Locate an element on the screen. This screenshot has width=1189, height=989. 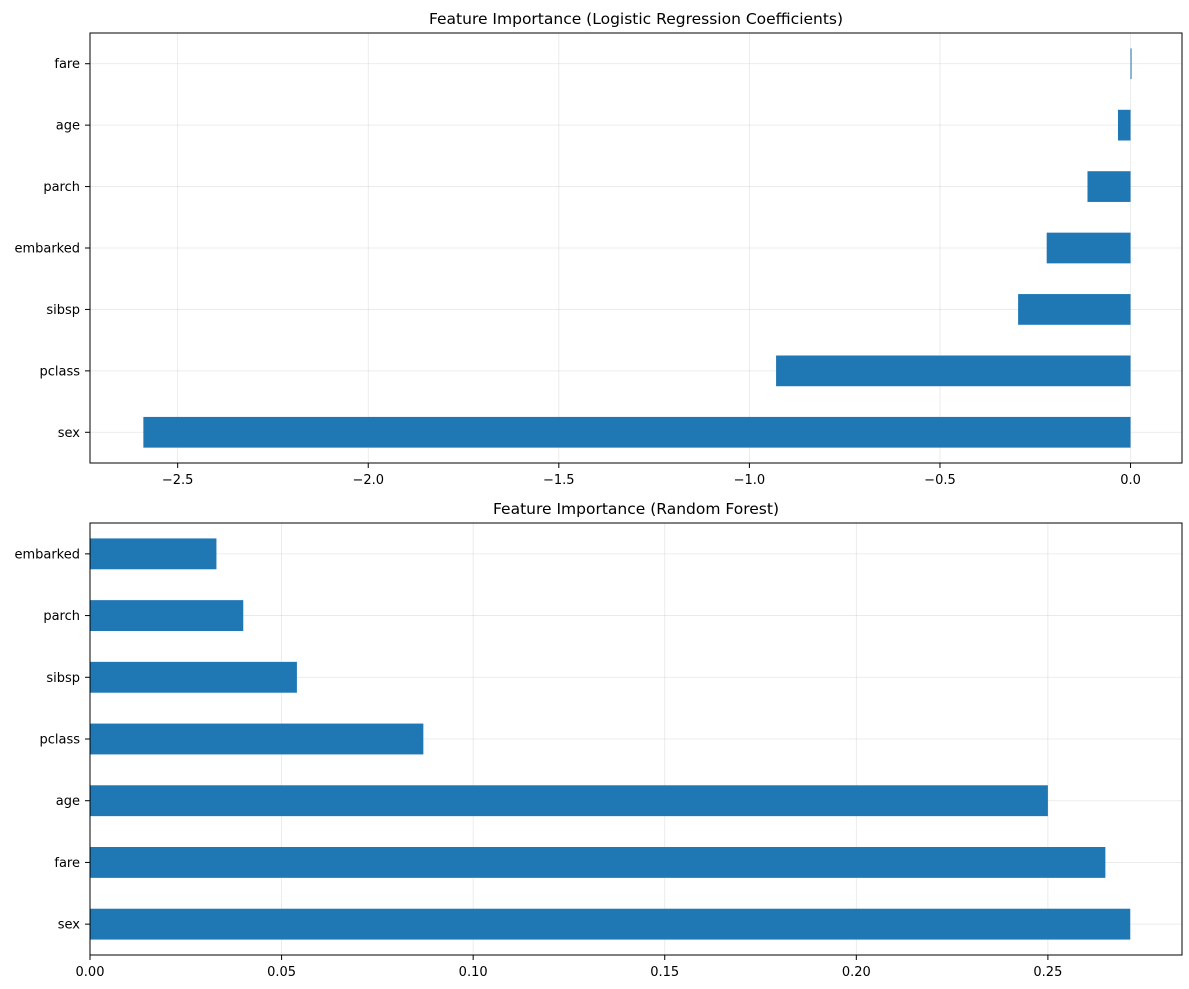
lr-x-tick-label: −1.0 is located at coordinates (750, 480).